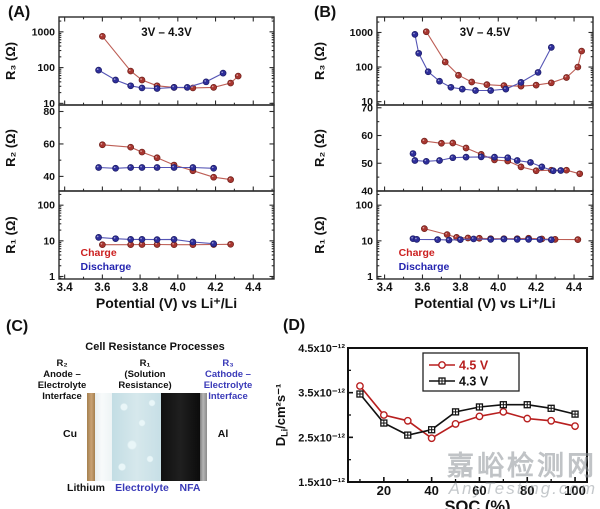  I want to click on svg-text: DLi/cm²s⁻¹, so click(281, 415).